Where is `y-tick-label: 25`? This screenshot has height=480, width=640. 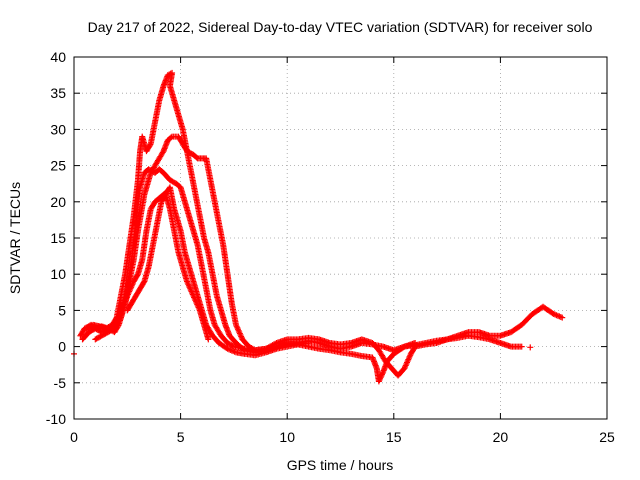 y-tick-label: 25 is located at coordinates (58, 166).